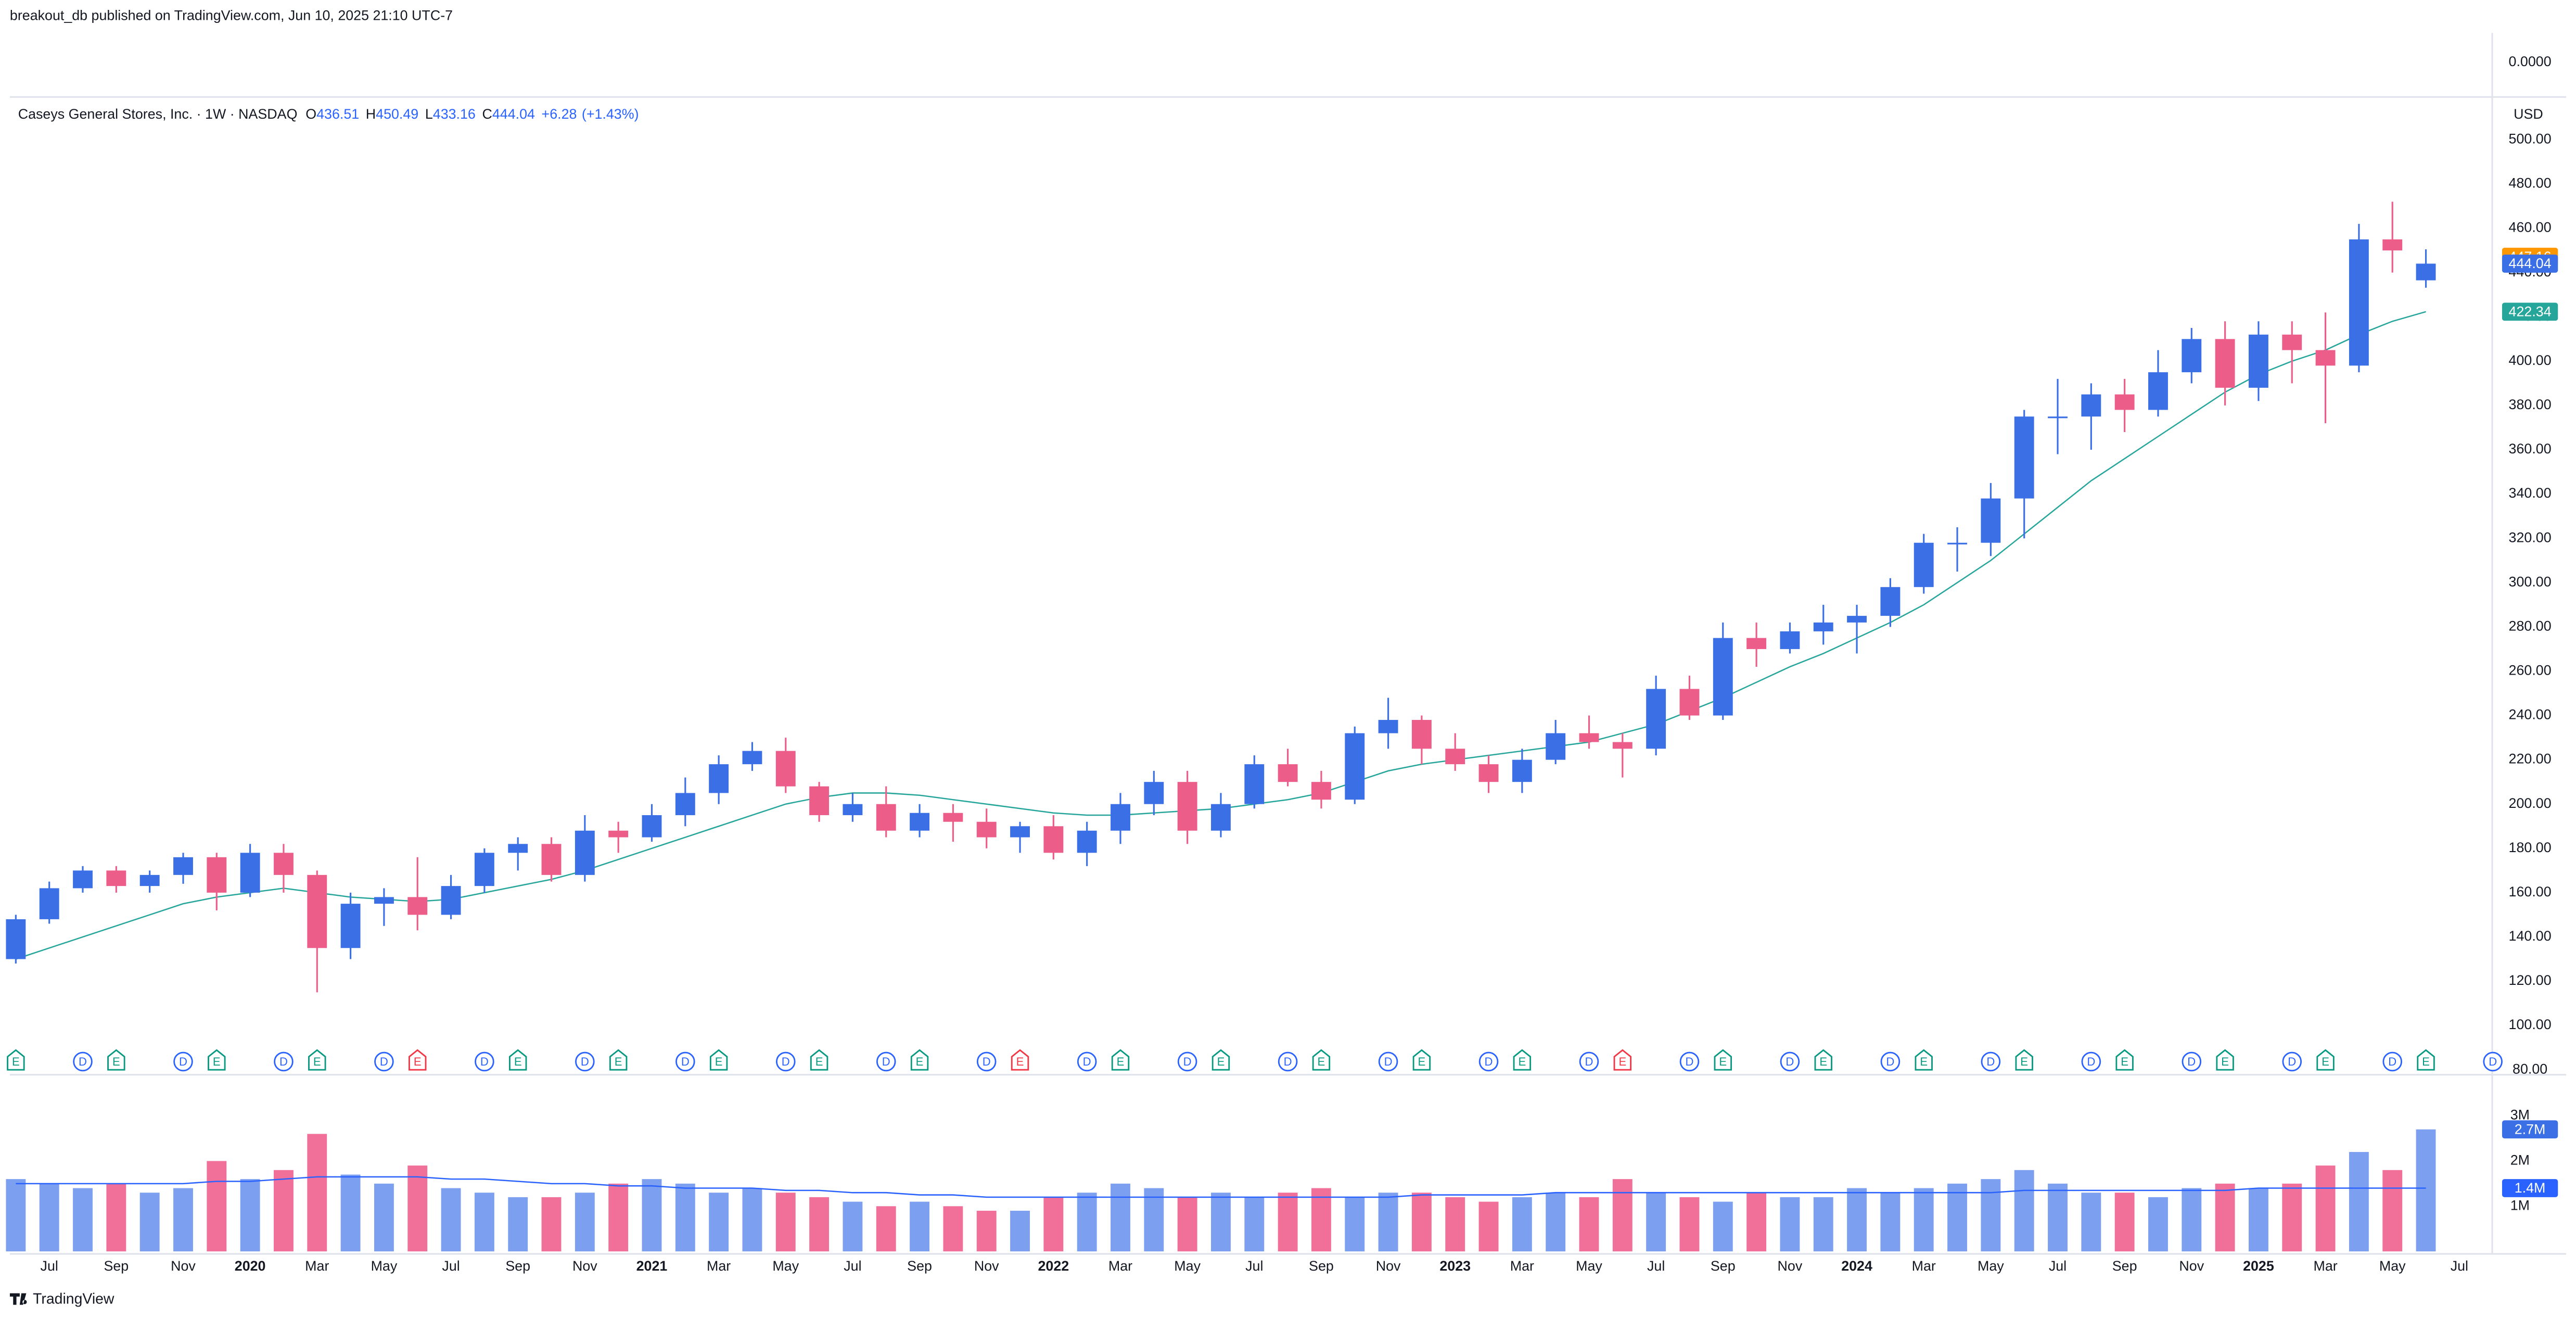 This screenshot has height=1318, width=2576. I want to click on ohlc-letter: H, so click(371, 114).